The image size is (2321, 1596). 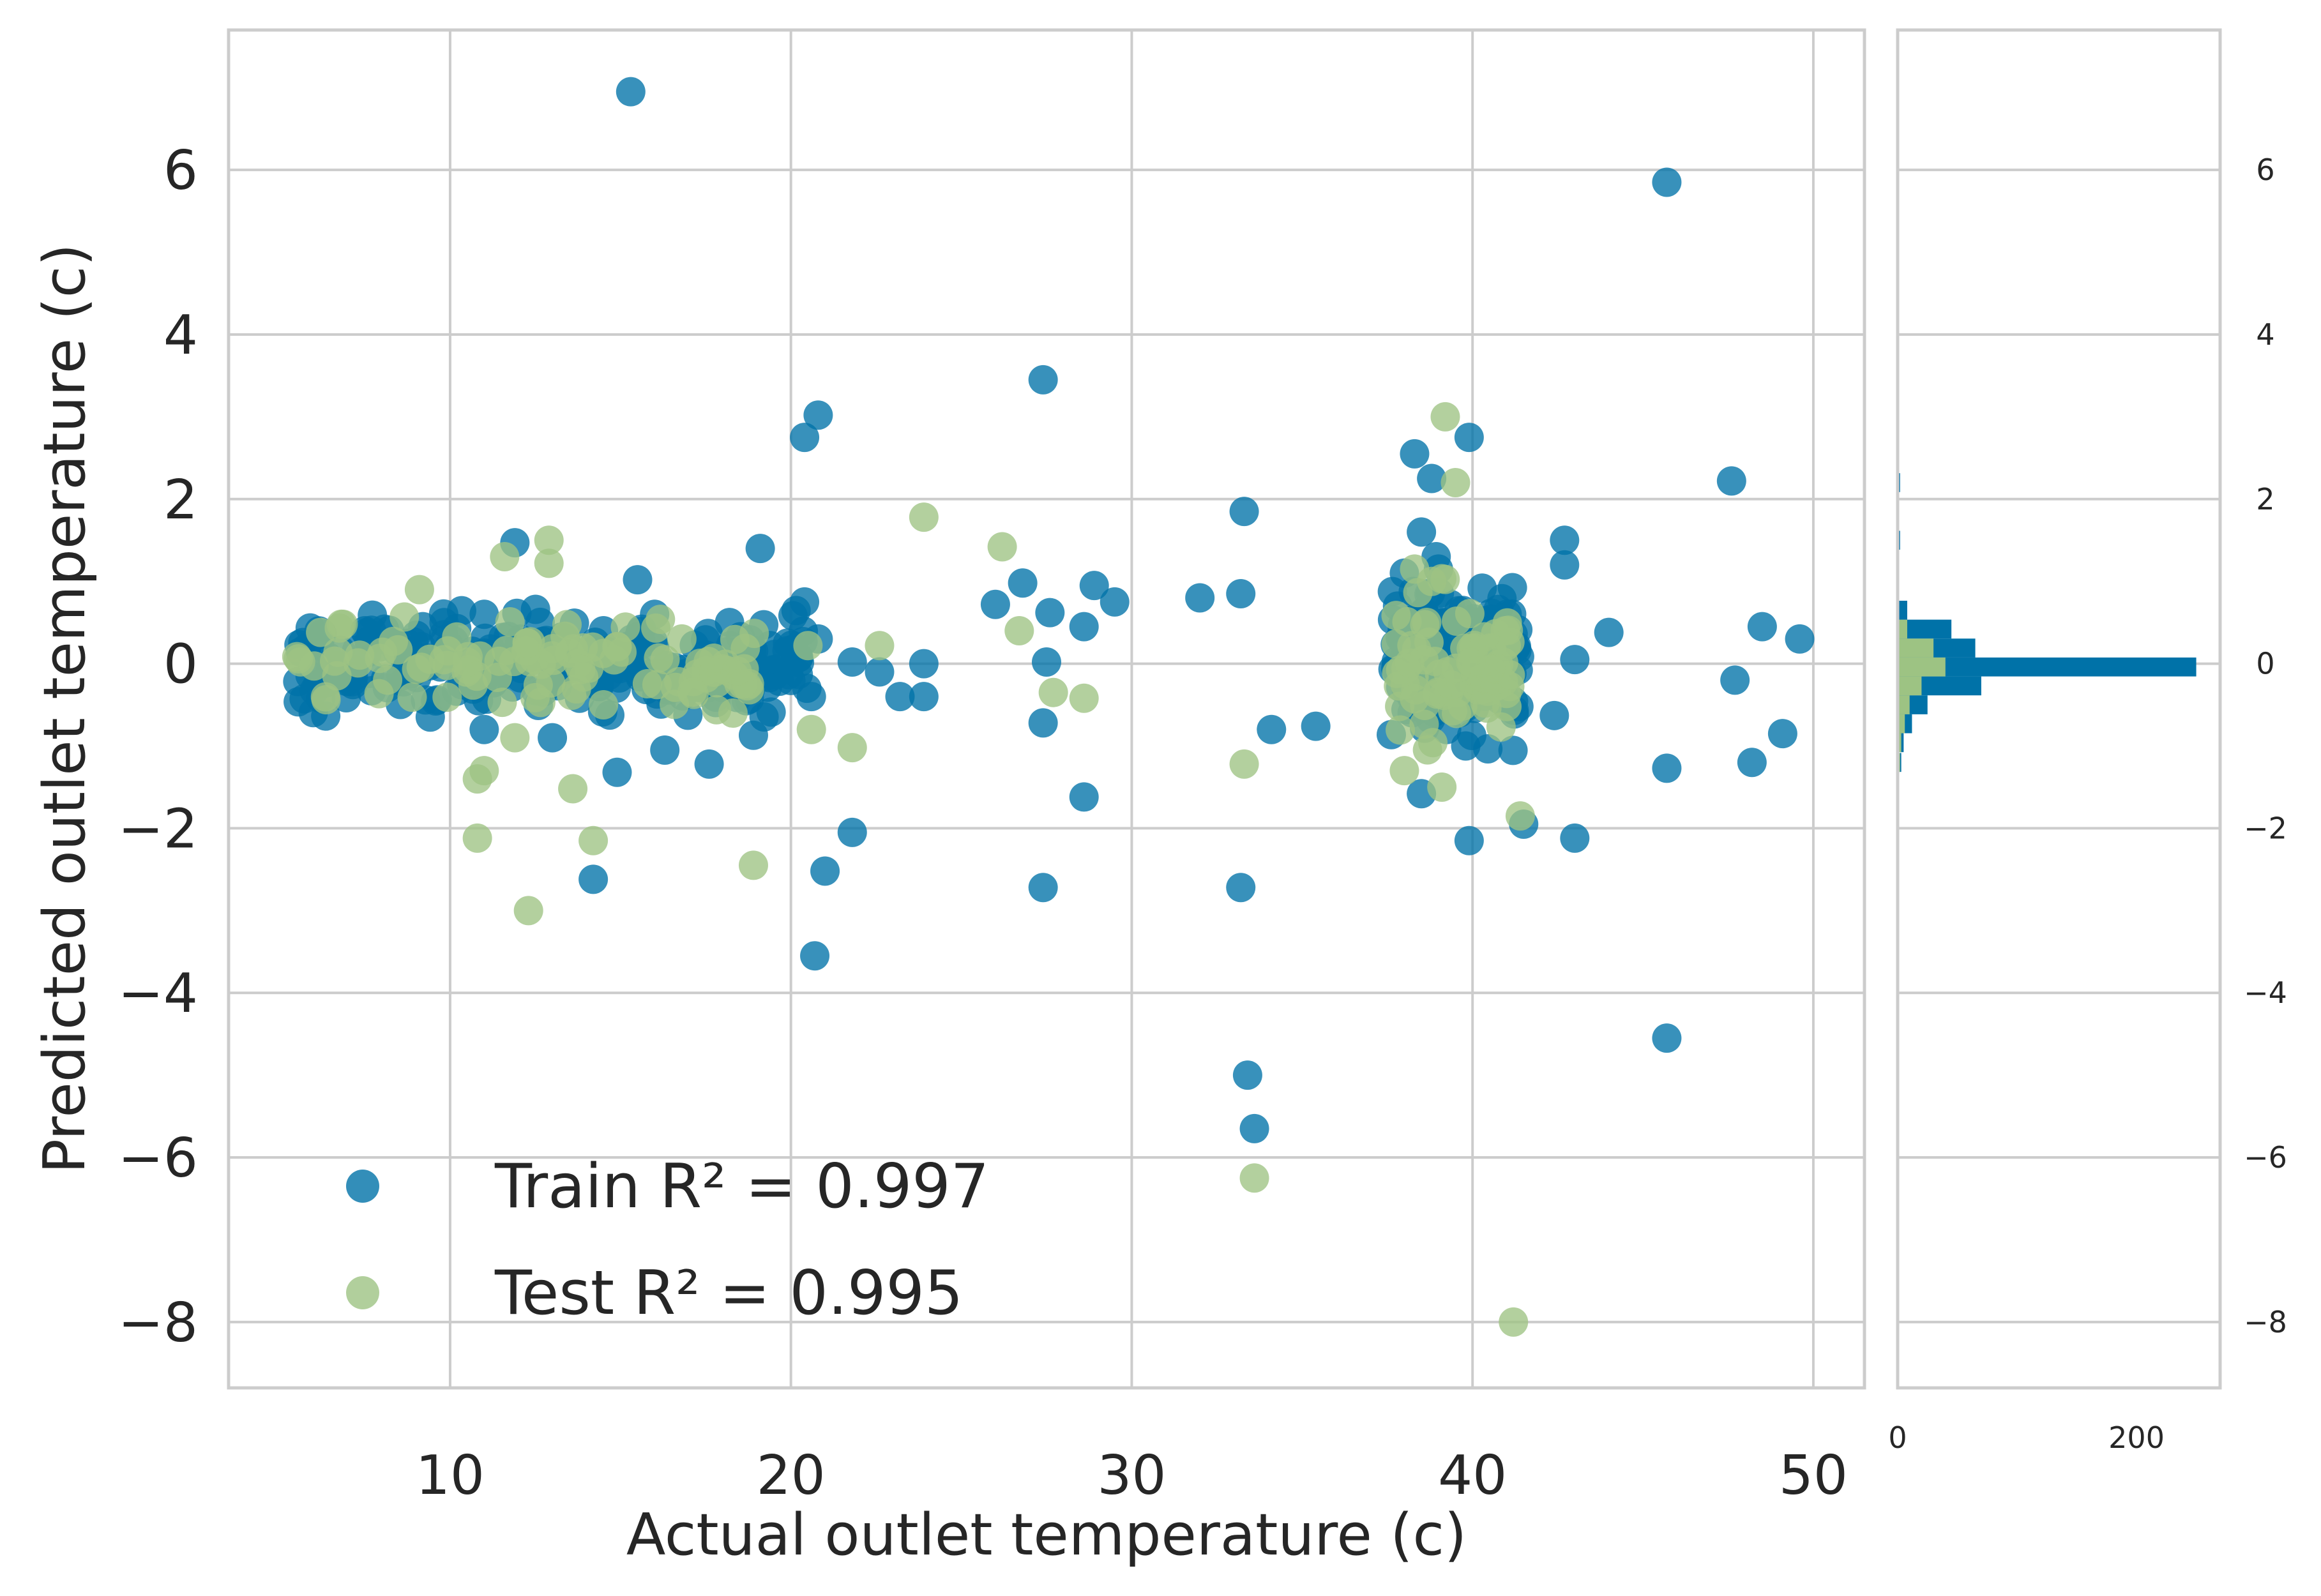 What do you see at coordinates (362, 1186) in the screenshot?
I see `legend-train-marker` at bounding box center [362, 1186].